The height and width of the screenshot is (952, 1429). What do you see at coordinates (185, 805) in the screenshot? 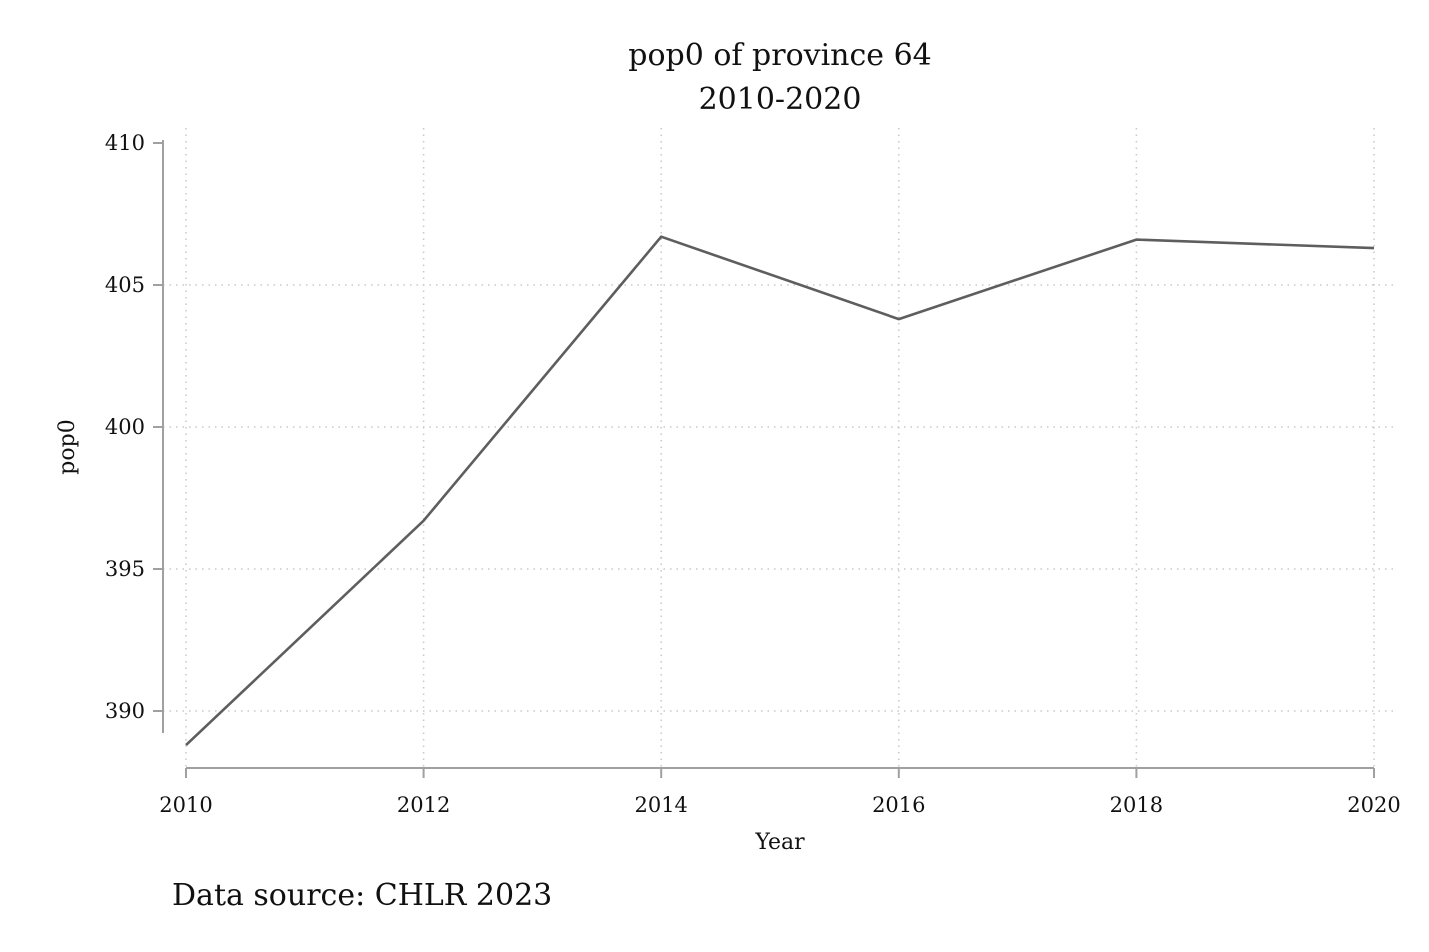
I see `x-tick-label: 2010` at bounding box center [185, 805].